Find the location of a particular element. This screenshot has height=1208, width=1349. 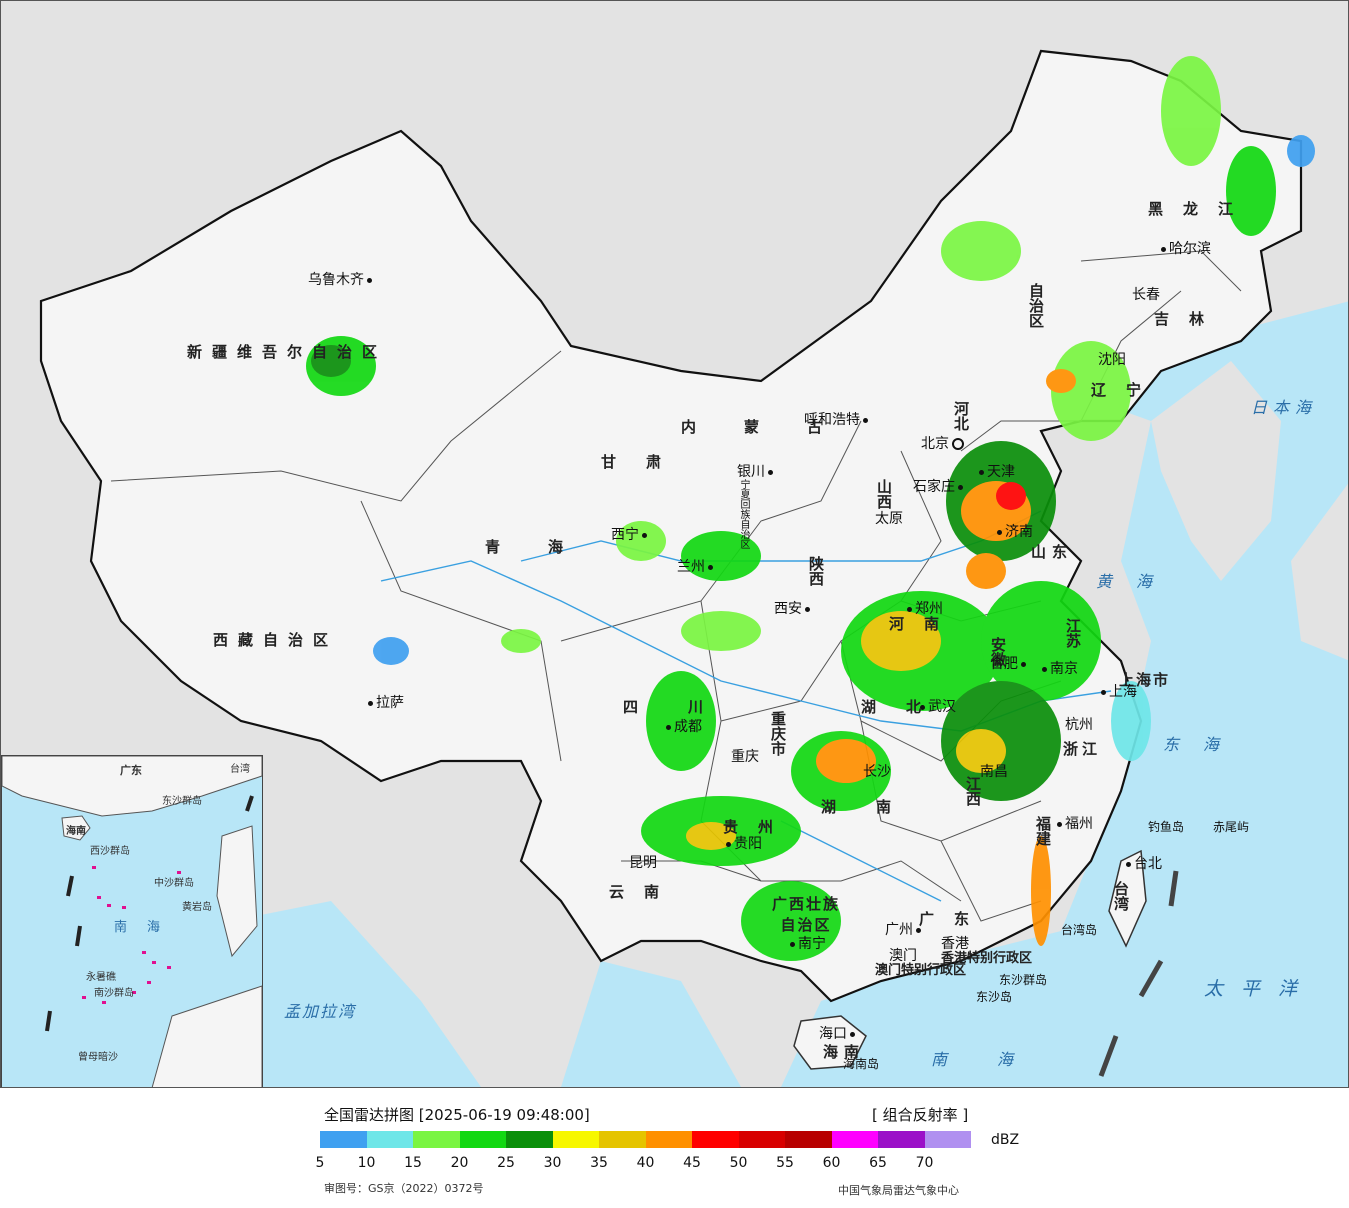

inset-xisha: 西沙群岛 is located at coordinates (110, 851).